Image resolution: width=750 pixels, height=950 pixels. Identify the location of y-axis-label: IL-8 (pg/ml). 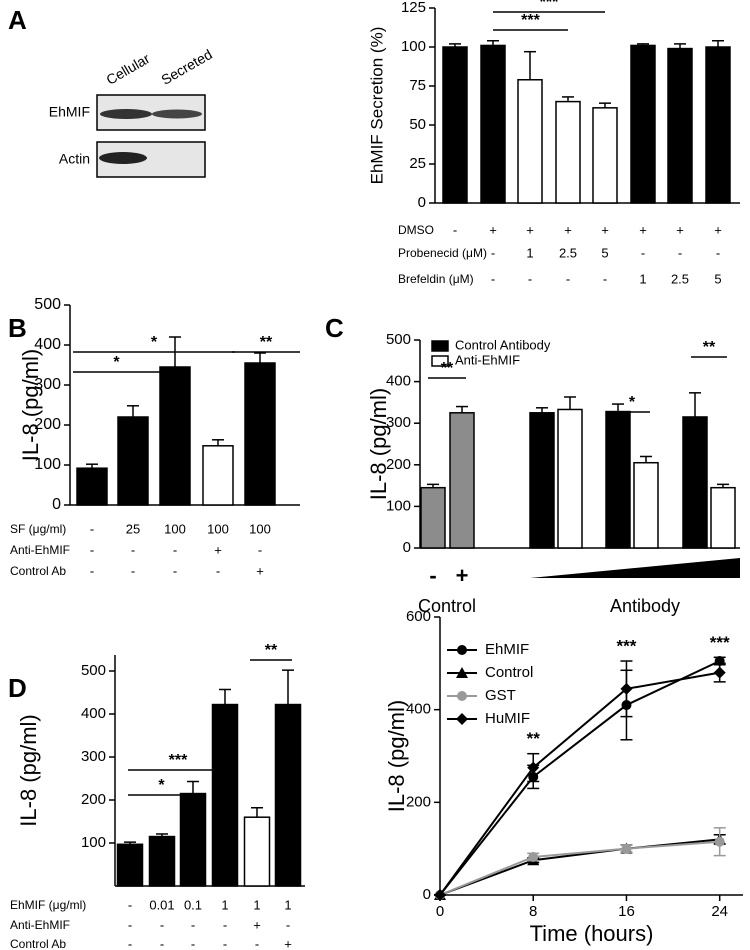
(28, 770).